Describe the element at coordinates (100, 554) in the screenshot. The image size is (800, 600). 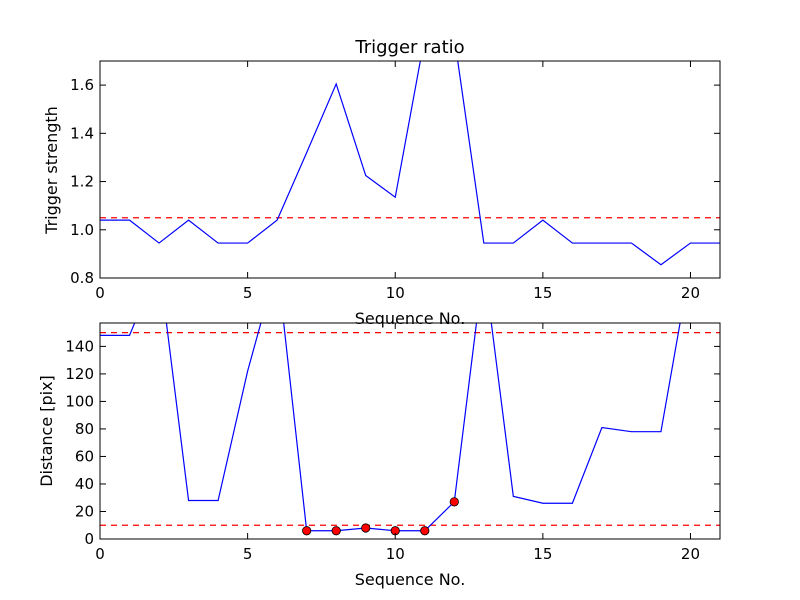
I see `bottom-x-tick-label: 0` at that location.